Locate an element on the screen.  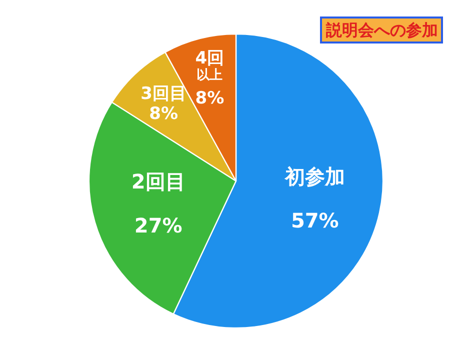
data-label: 57% is located at coordinates (314, 220).